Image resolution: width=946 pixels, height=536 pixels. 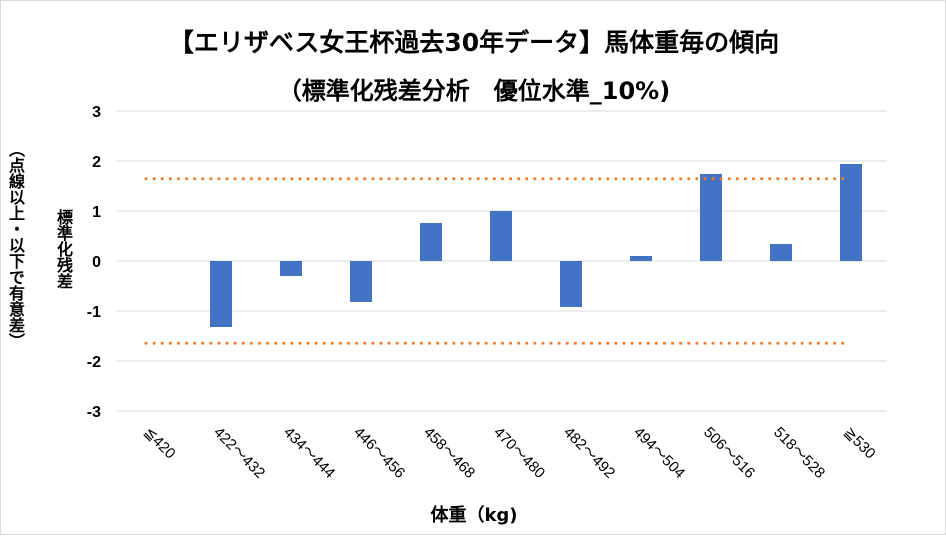 I want to click on y-tick-label: 1, so click(x=96, y=212).